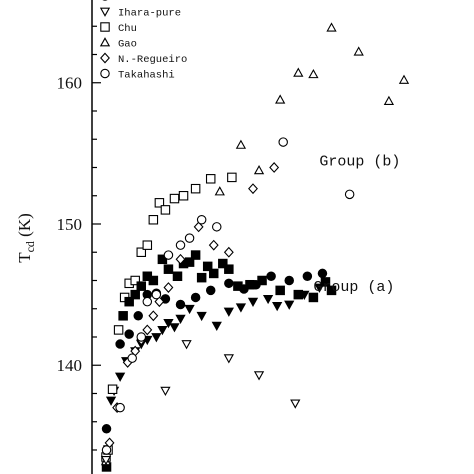 The image size is (474, 474). I want to click on legend-label: Ihara-mixed, so click(152, 2).